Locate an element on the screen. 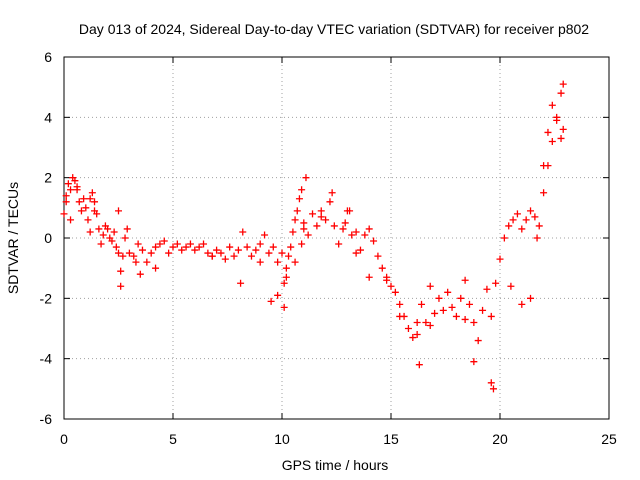  y-tick-label: -6 is located at coordinates (46, 419).